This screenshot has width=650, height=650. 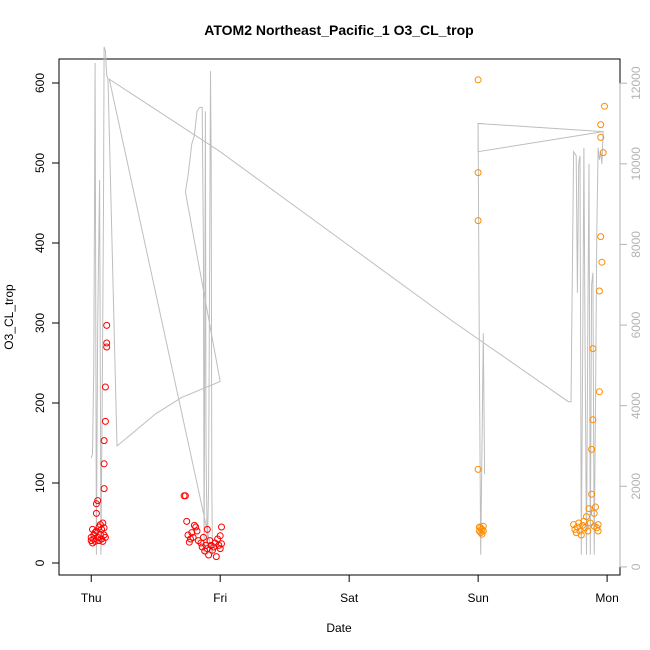 I want to click on y-tick-label: 0, so click(x=40, y=562).